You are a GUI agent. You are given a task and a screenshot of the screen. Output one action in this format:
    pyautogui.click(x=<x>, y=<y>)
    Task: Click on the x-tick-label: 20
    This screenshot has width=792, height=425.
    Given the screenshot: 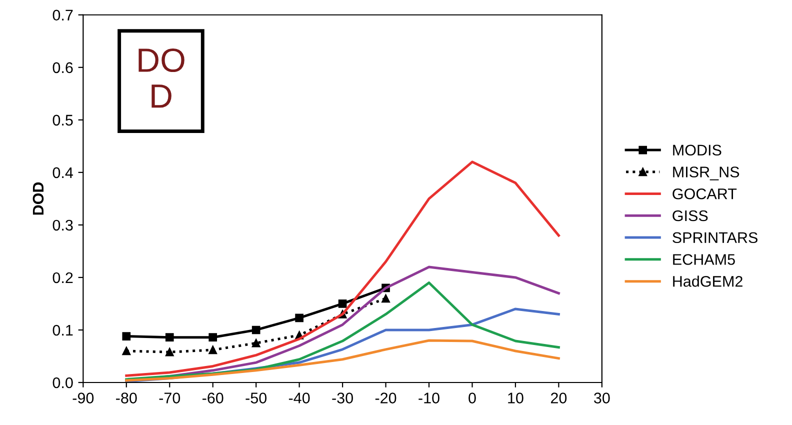 What is the action you would take?
    pyautogui.click(x=558, y=398)
    